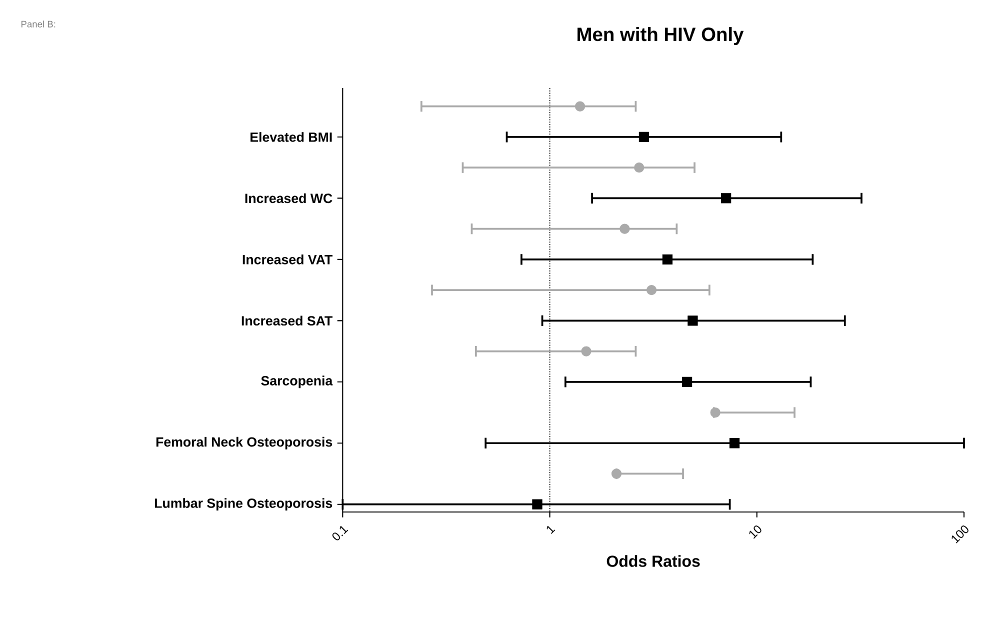 This screenshot has width=983, height=640. I want to click on x-tick-label: 100, so click(960, 535).